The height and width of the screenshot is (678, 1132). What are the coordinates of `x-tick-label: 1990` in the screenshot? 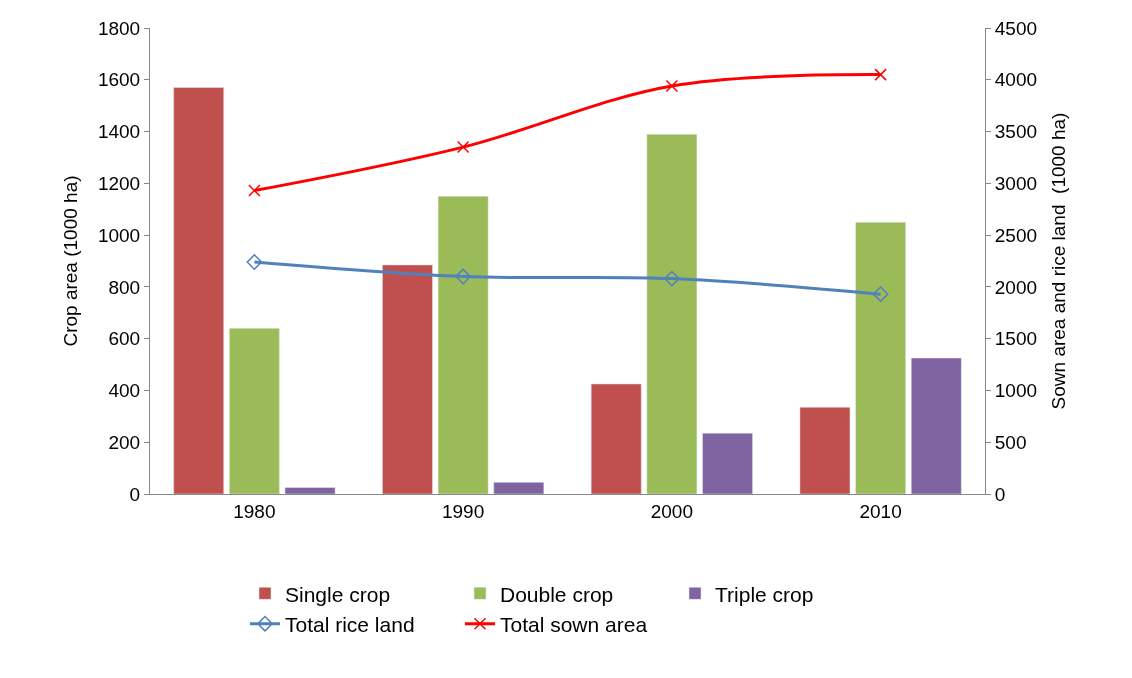 It's located at (463, 511).